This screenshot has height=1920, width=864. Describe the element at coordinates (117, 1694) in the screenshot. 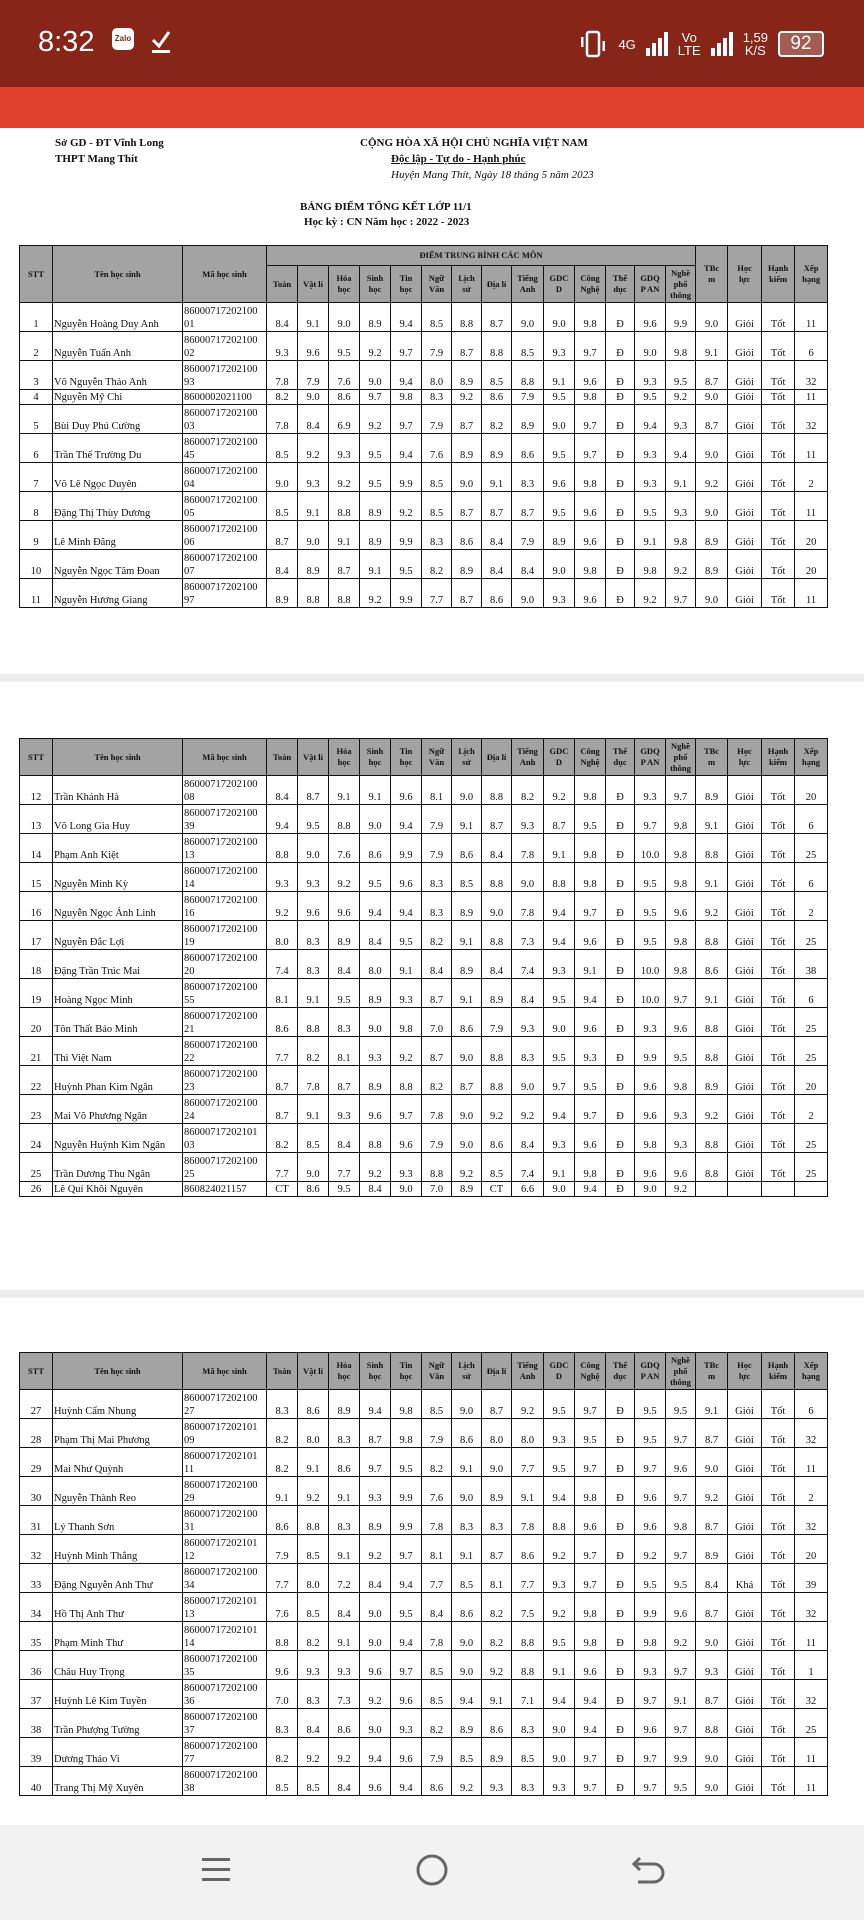

I see `cell-student-name: Huỳnh Lê Kim Tuyền` at that location.